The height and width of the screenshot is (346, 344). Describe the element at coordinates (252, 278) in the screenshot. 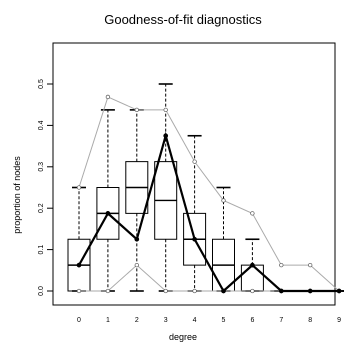

I see `box-body` at that location.